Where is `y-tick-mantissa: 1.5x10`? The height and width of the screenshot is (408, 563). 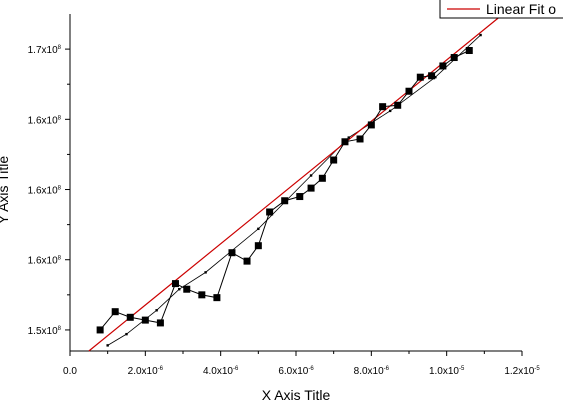
y-tick-mantissa: 1.5x10 is located at coordinates (43, 331).